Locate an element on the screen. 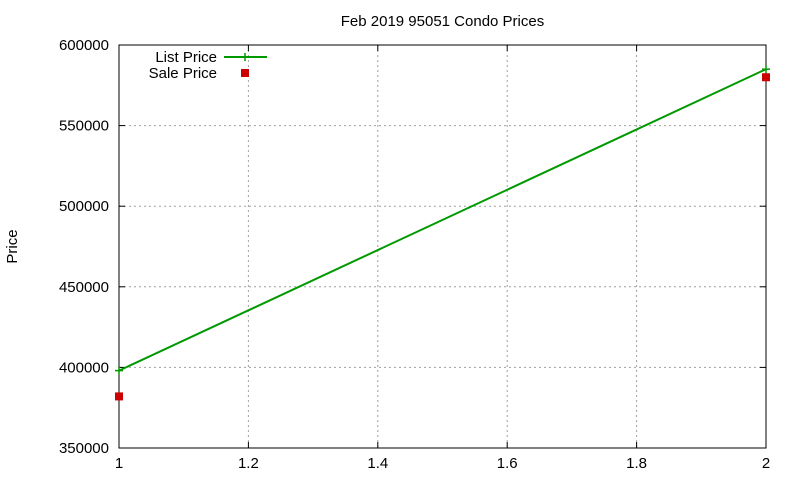 The image size is (800, 480). x-tick-label: 1 is located at coordinates (119, 463).